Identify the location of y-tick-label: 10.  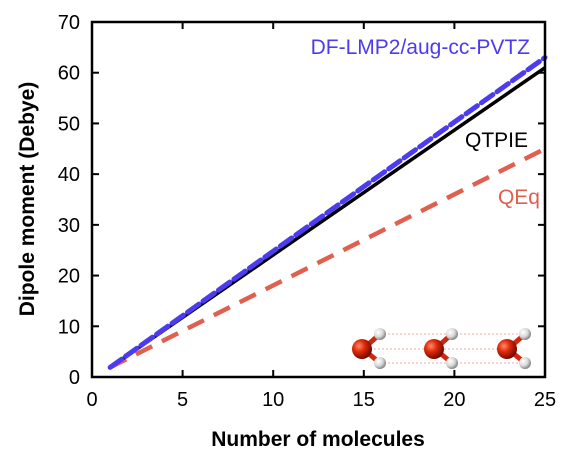
(69, 327).